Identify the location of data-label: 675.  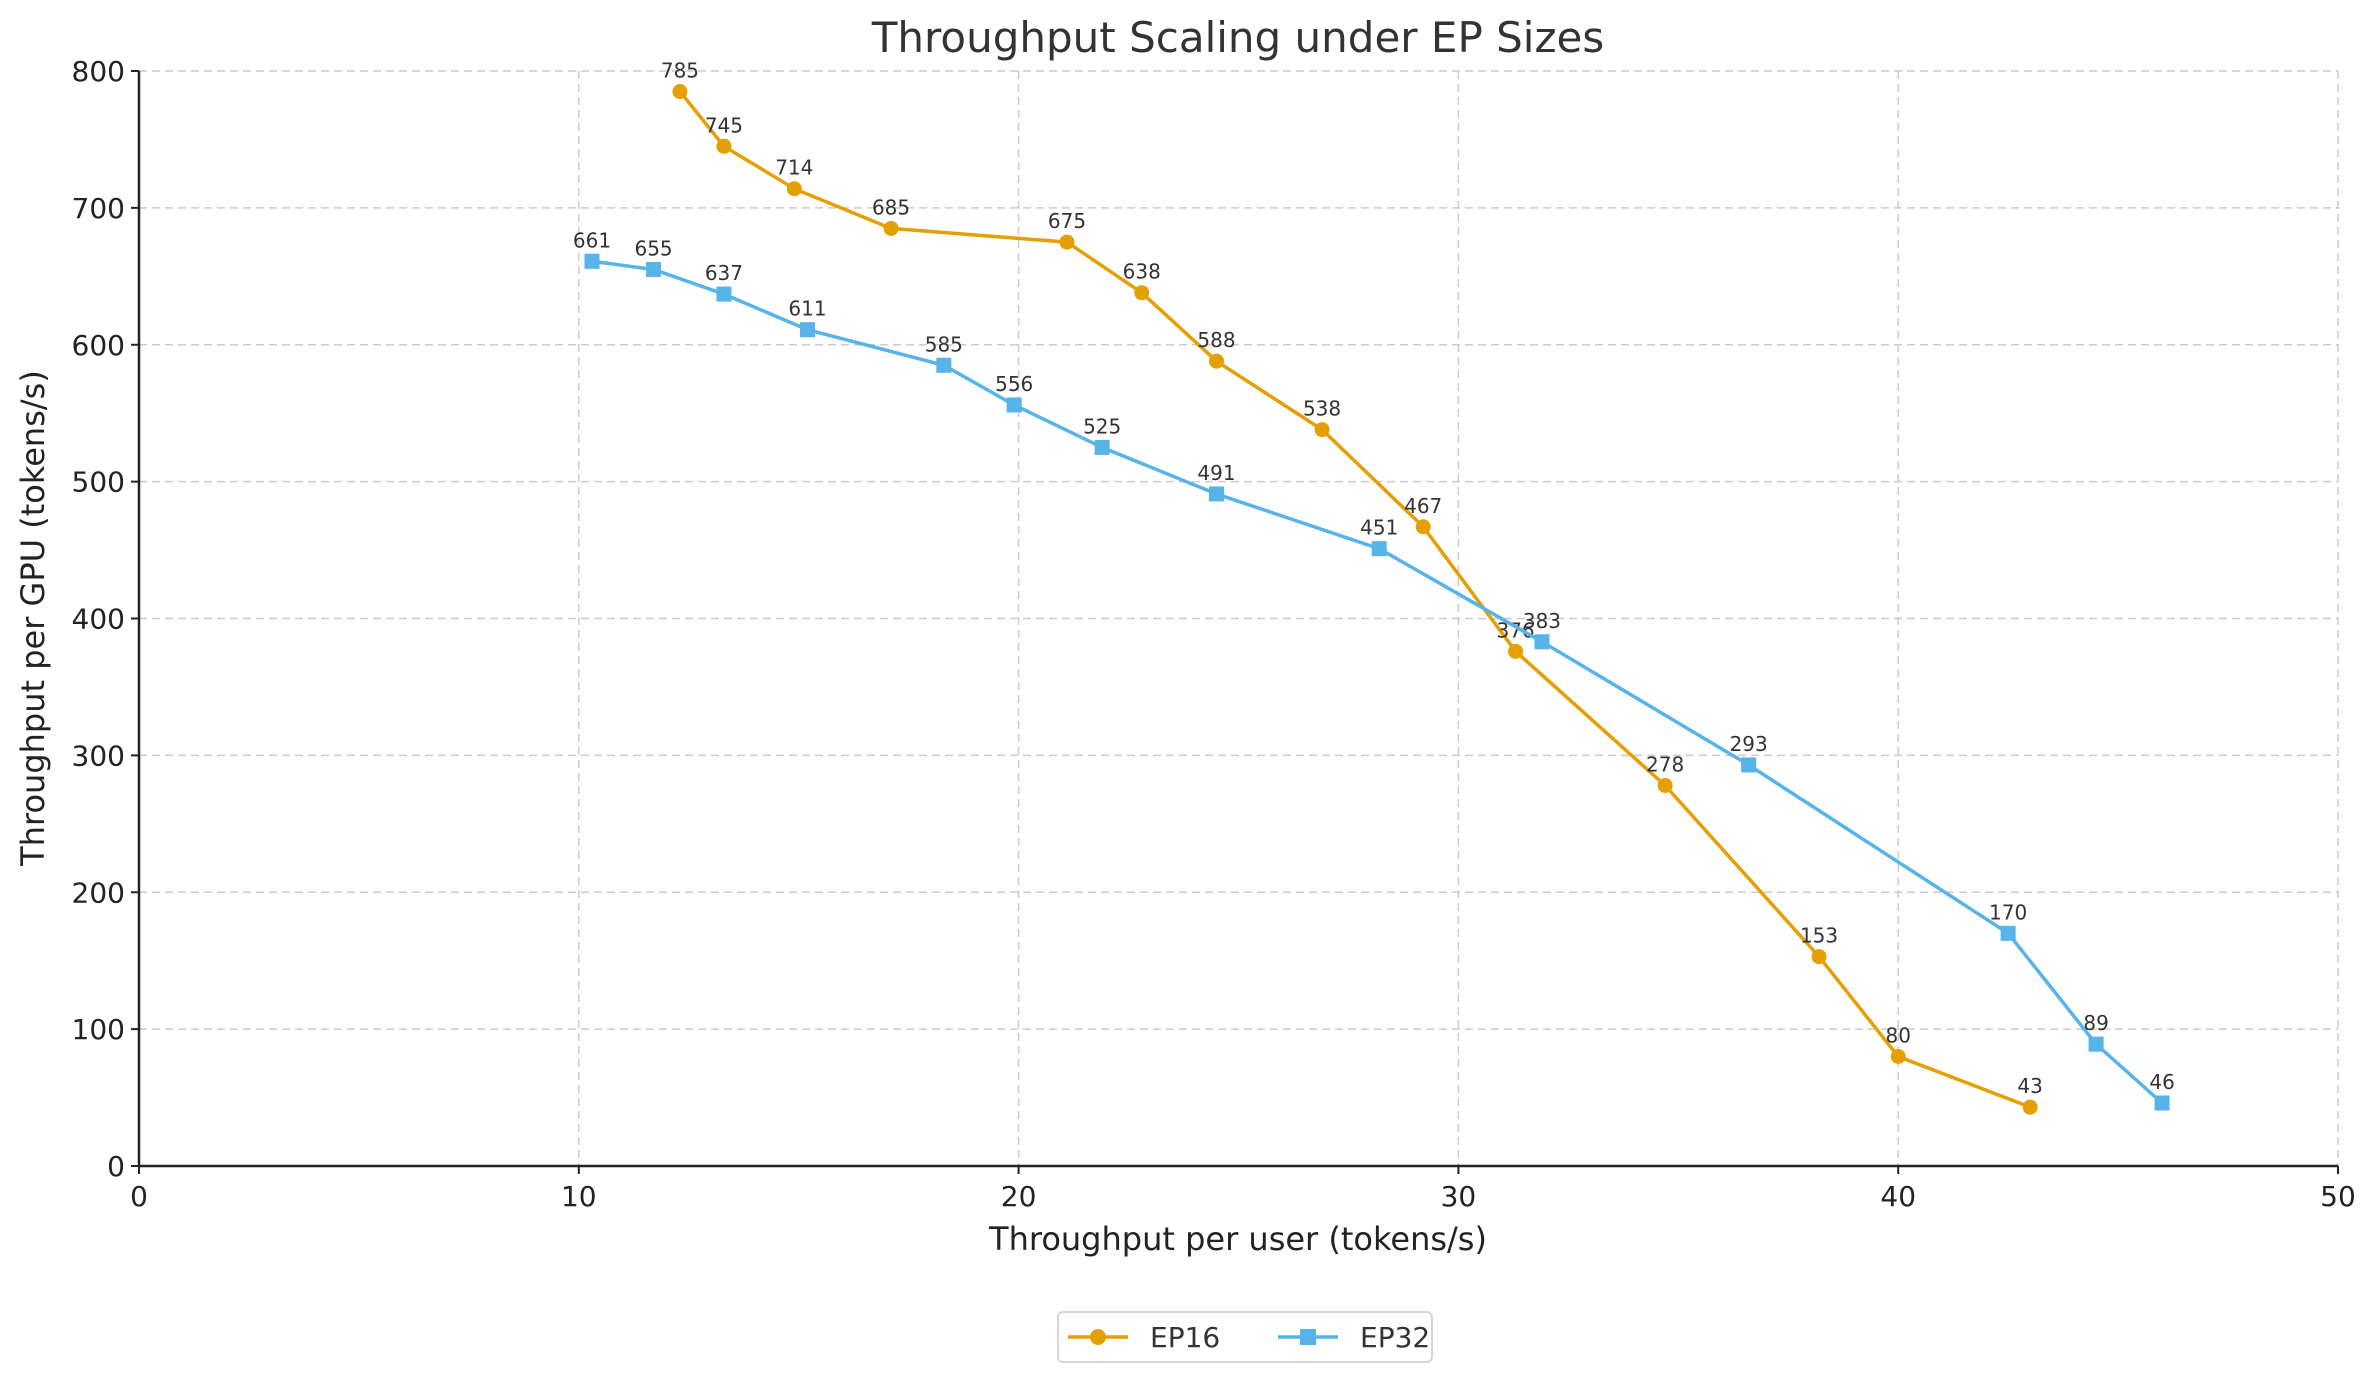
(1067, 221).